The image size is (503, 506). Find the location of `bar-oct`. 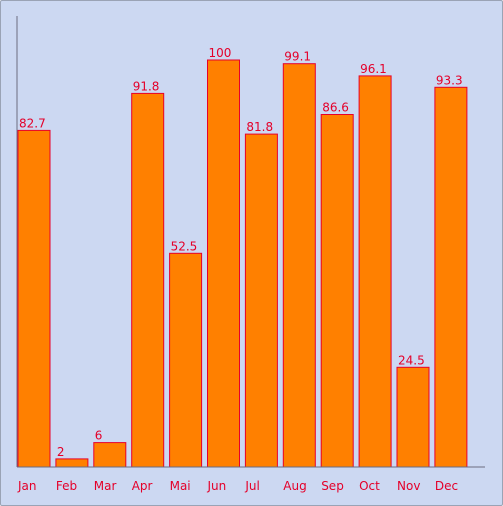

bar-oct is located at coordinates (375, 271).